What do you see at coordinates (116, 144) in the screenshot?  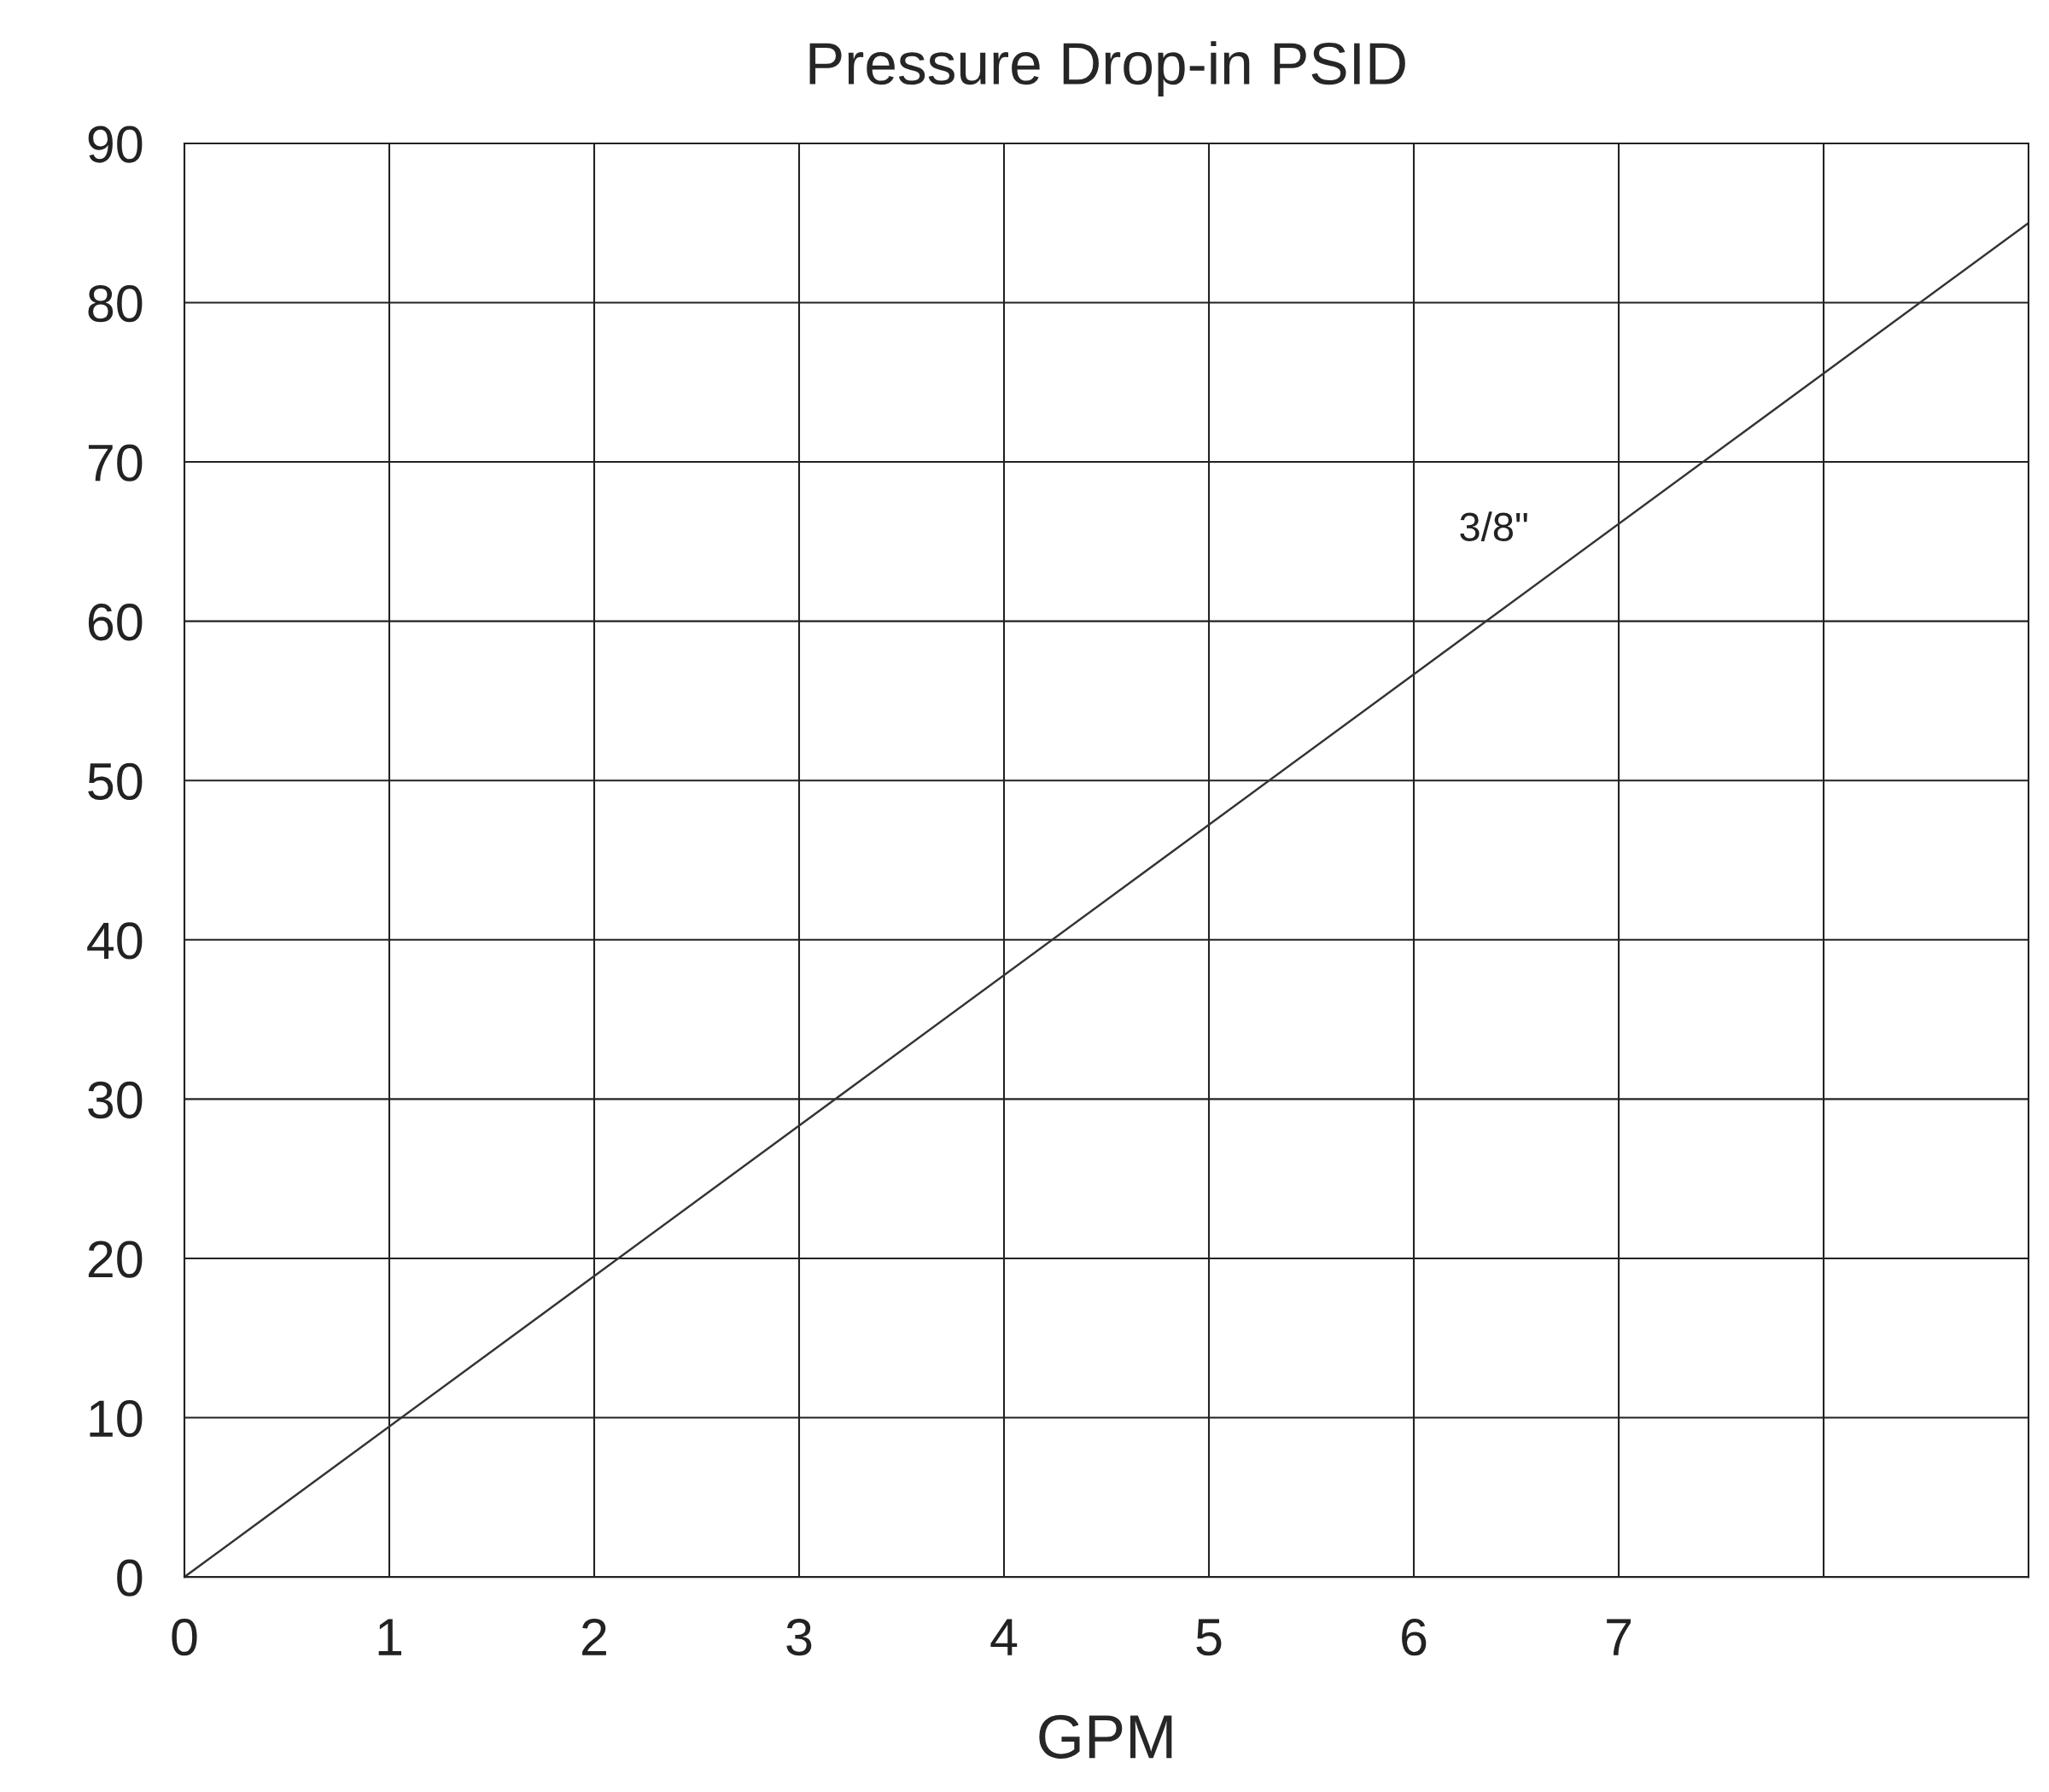 I see `y-tick-label: 90` at bounding box center [116, 144].